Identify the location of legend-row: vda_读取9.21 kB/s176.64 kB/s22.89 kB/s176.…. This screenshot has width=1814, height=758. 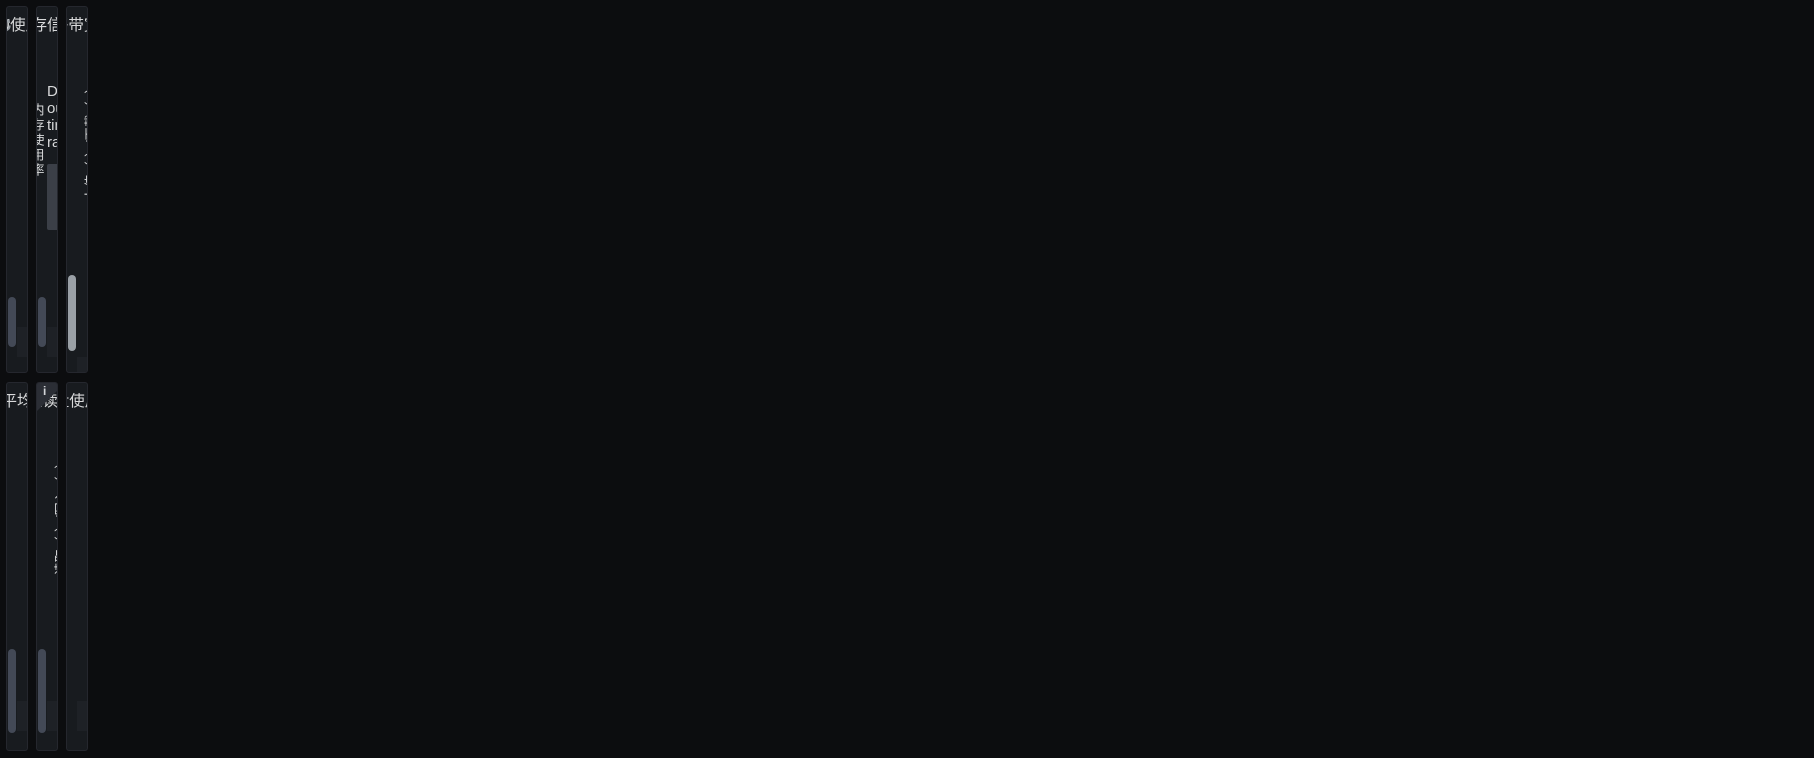
(52, 686).